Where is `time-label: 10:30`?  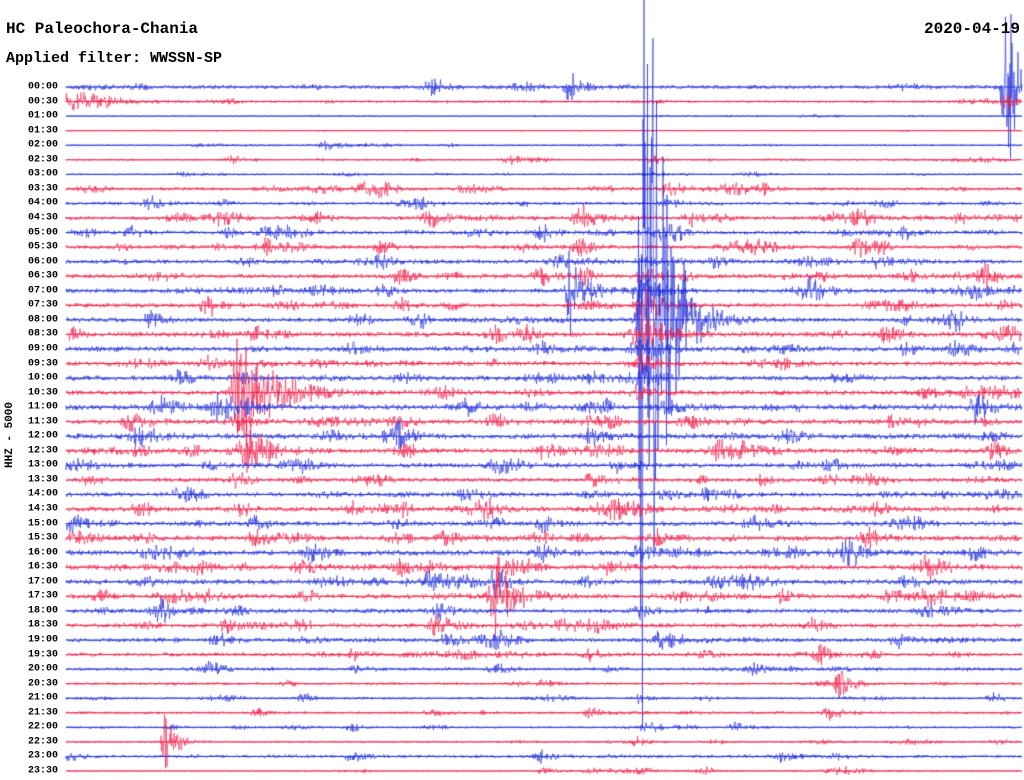 time-label: 10:30 is located at coordinates (43, 393).